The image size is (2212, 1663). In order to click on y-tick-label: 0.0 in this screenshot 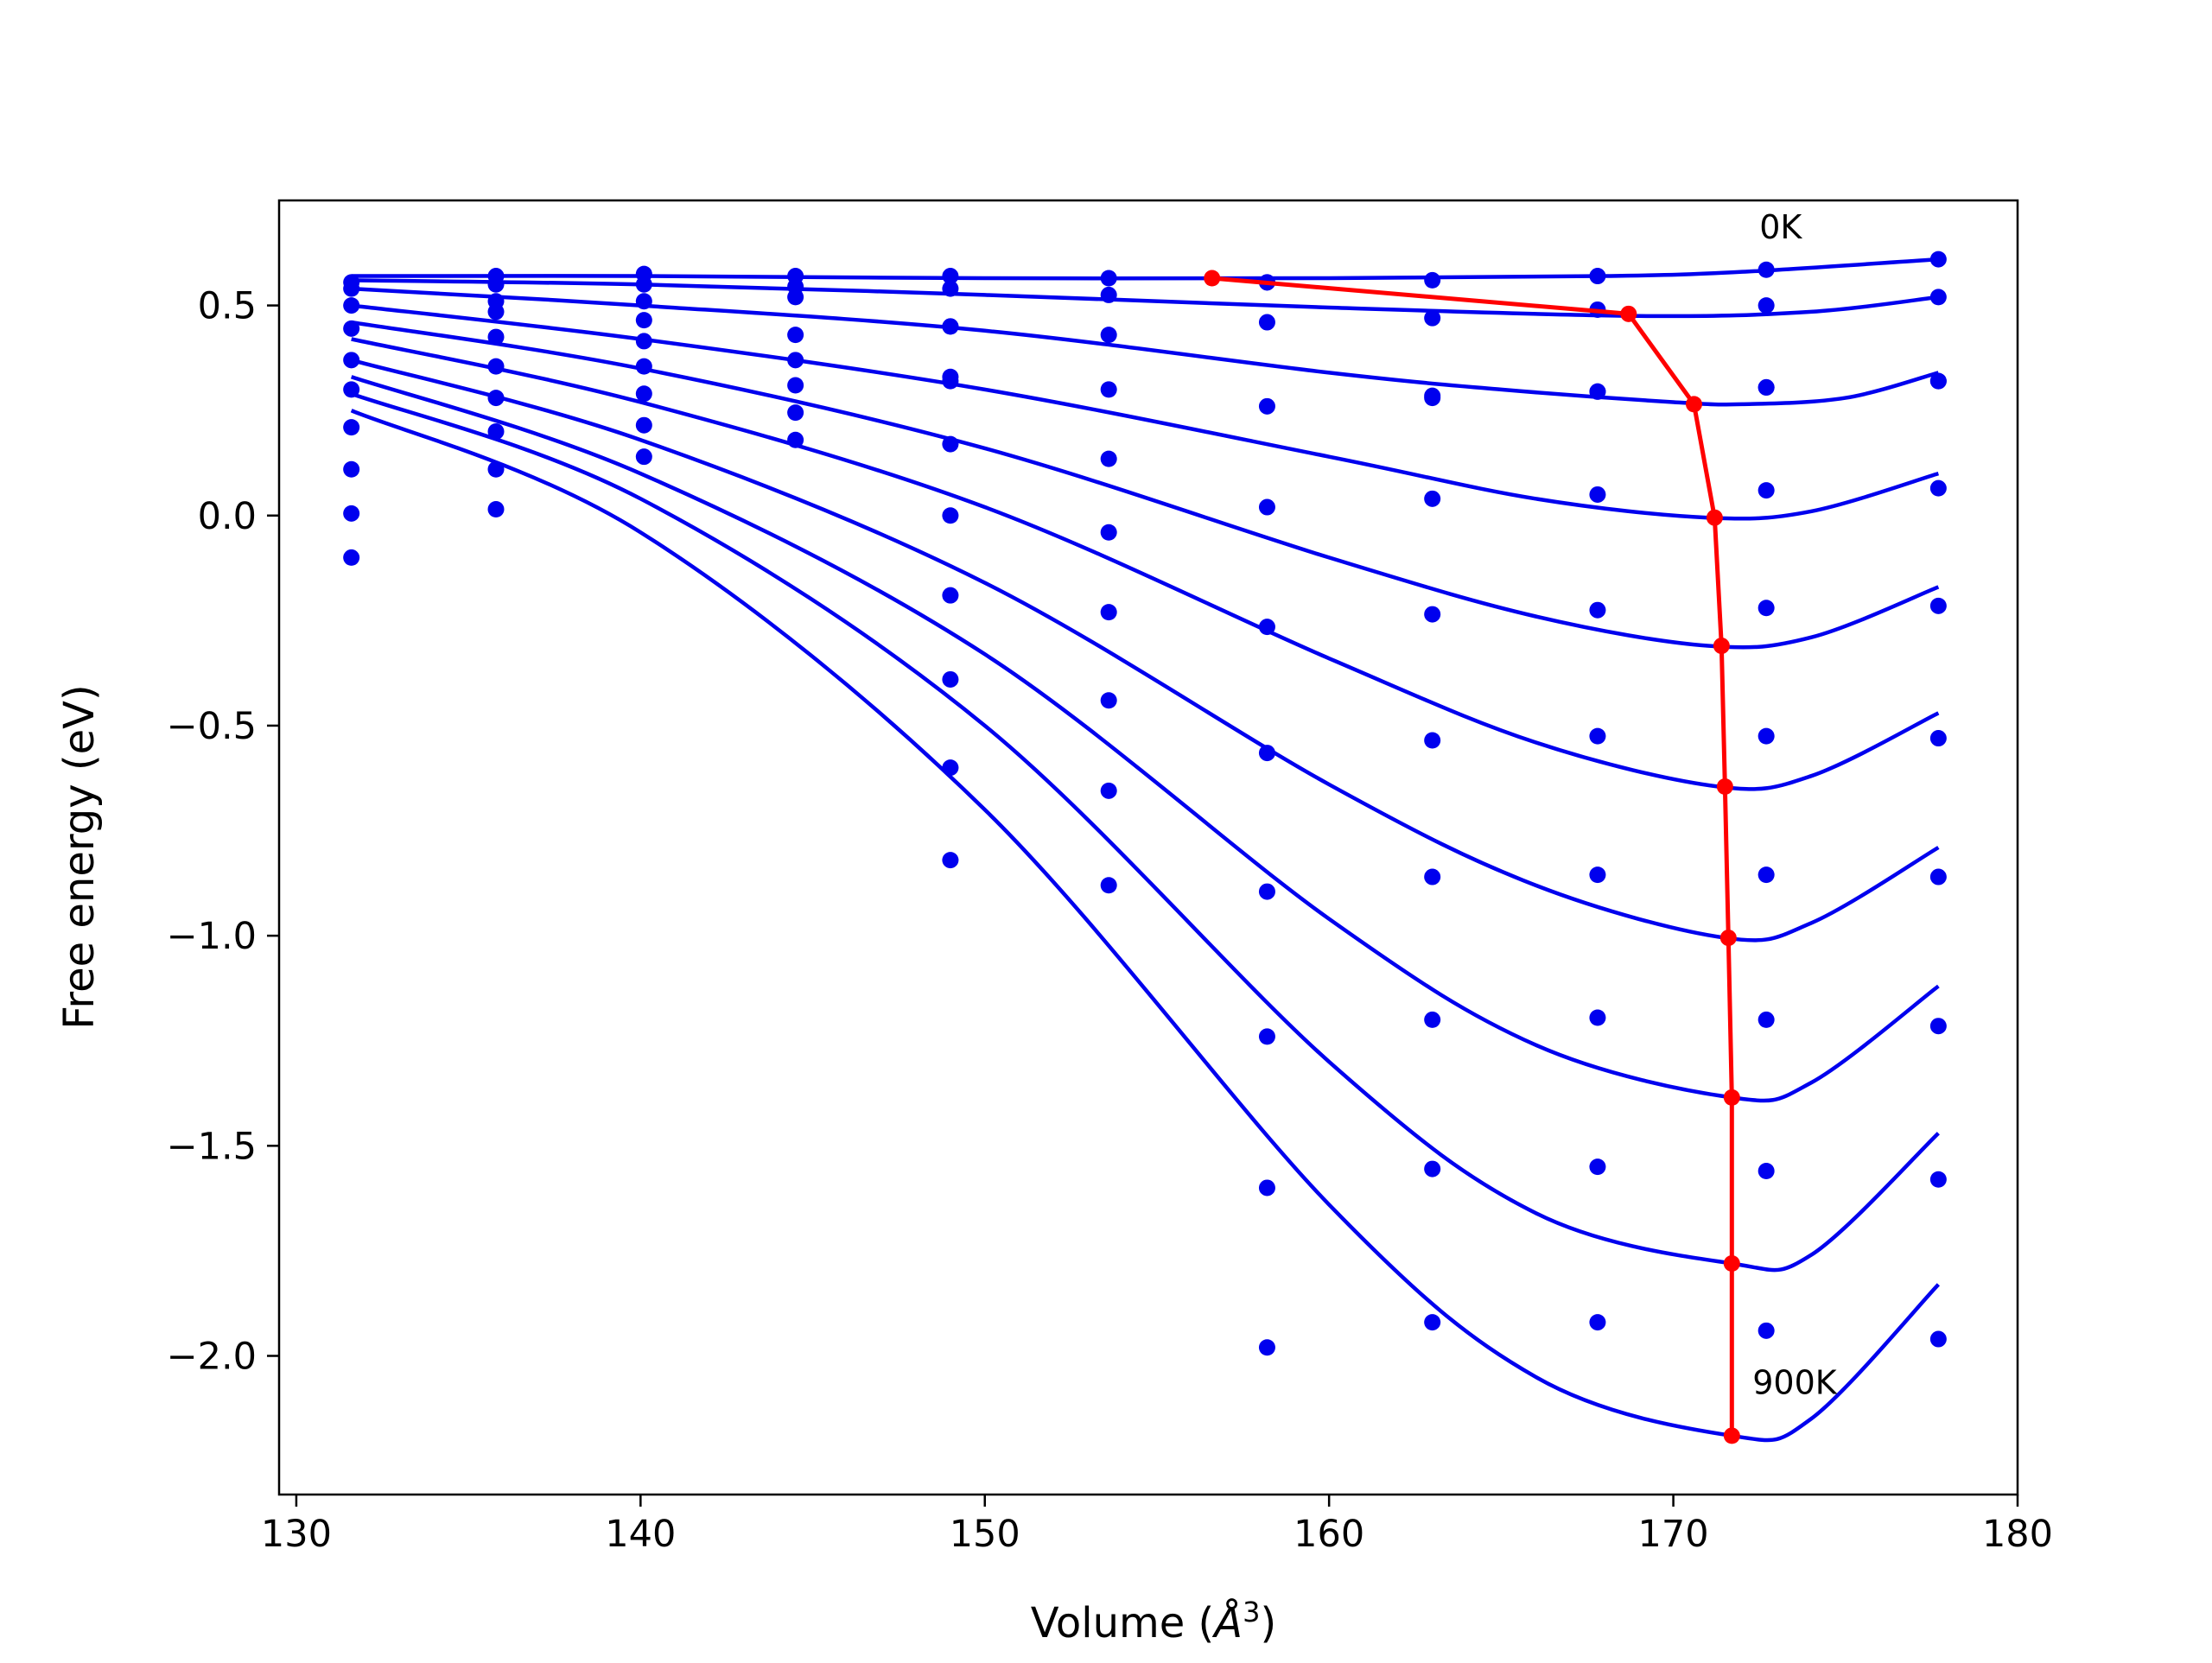, I will do `click(227, 516)`.